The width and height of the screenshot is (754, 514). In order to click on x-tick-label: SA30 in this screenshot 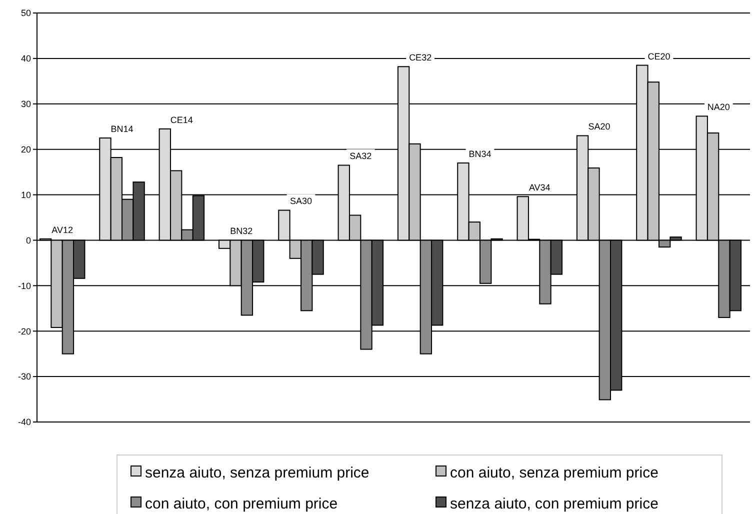, I will do `click(301, 201)`.